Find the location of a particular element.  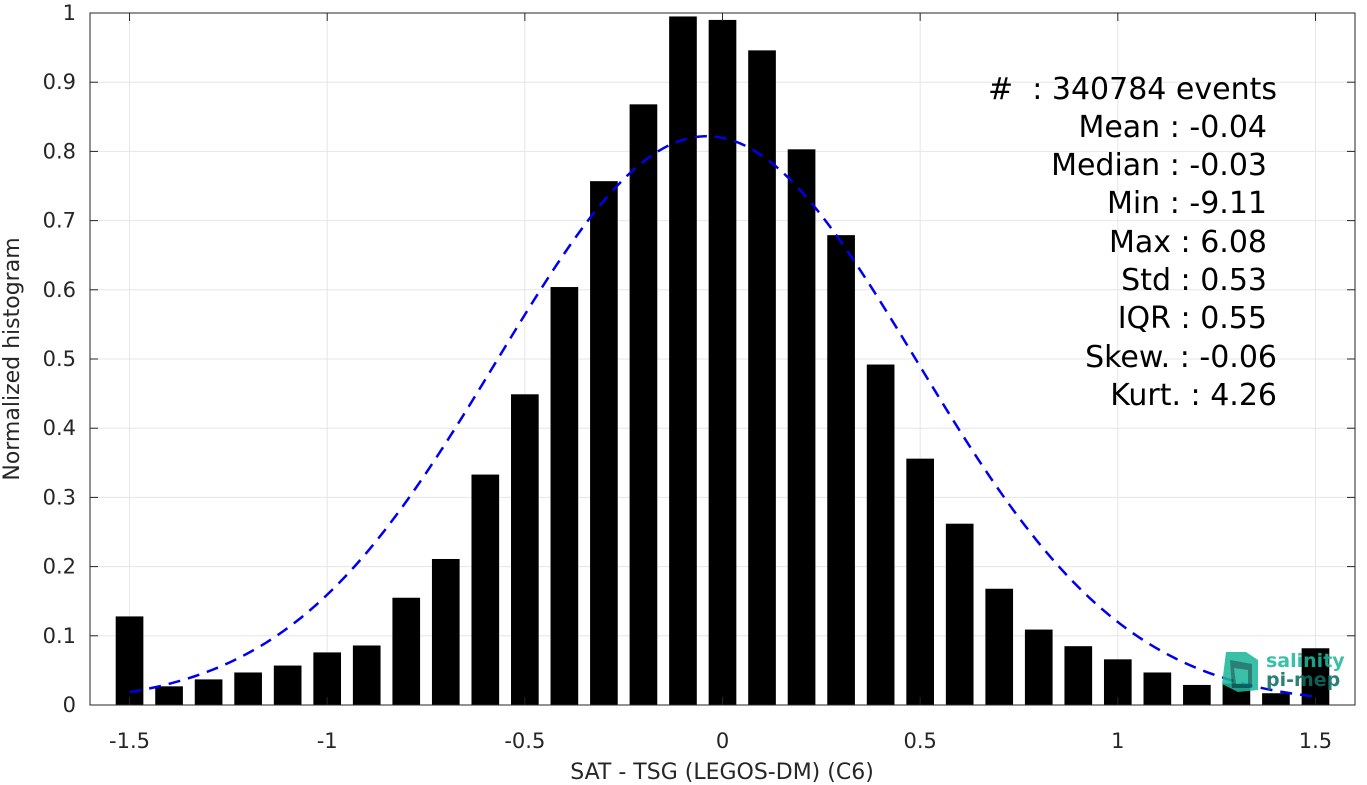

x-tick-label: 1 is located at coordinates (1117, 741).